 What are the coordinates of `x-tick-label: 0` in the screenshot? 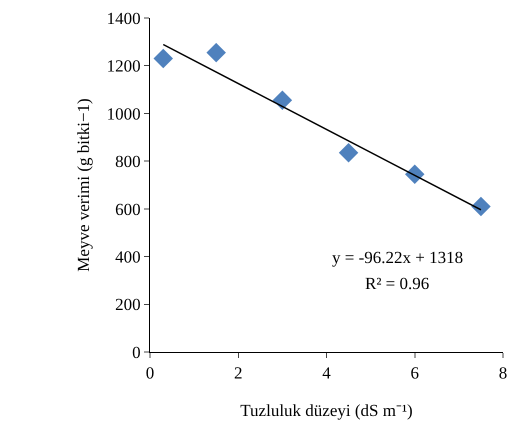 It's located at (150, 372).